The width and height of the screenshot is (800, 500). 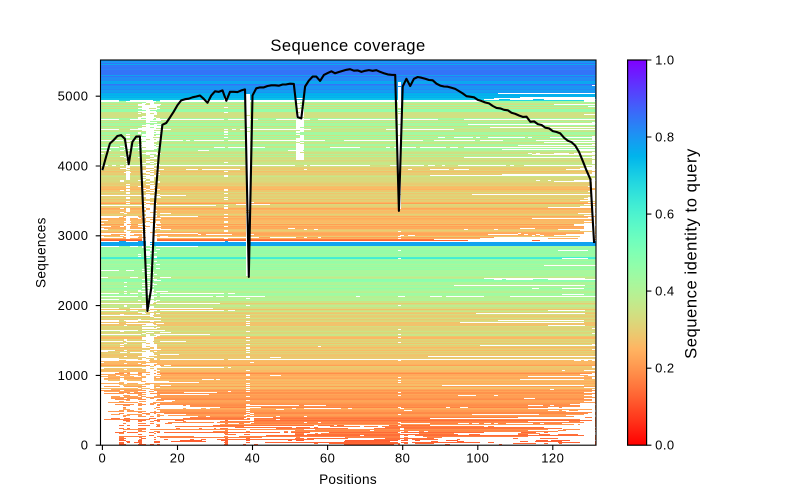 I want to click on svg-text: 20, so click(x=177, y=458).